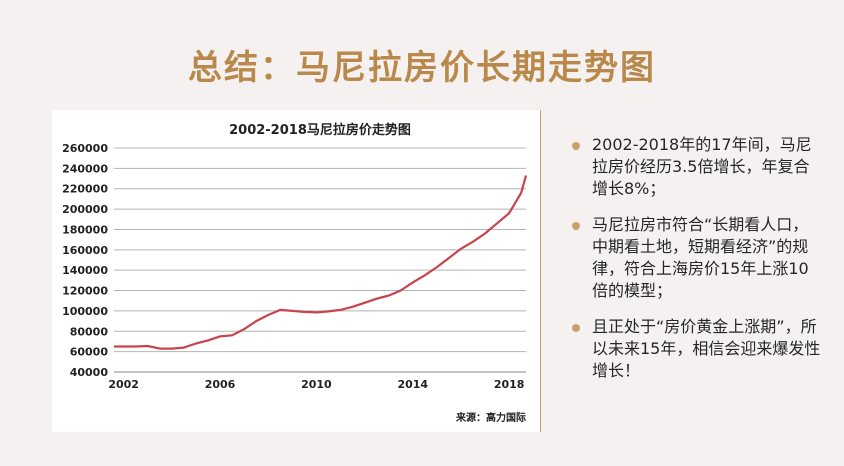  What do you see at coordinates (89, 331) in the screenshot?
I see `y-tick-label: 80000` at bounding box center [89, 331].